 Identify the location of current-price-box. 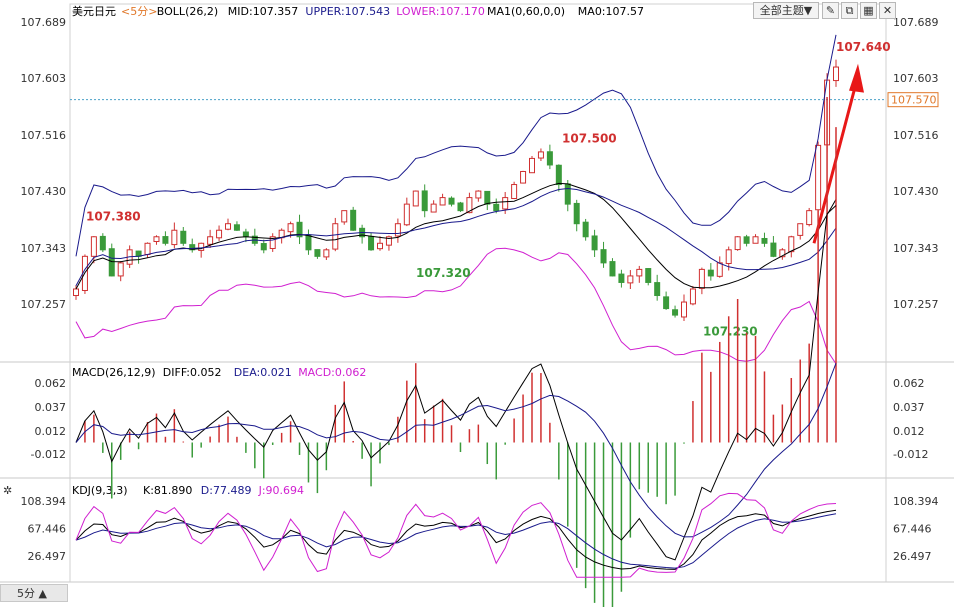
(913, 100).